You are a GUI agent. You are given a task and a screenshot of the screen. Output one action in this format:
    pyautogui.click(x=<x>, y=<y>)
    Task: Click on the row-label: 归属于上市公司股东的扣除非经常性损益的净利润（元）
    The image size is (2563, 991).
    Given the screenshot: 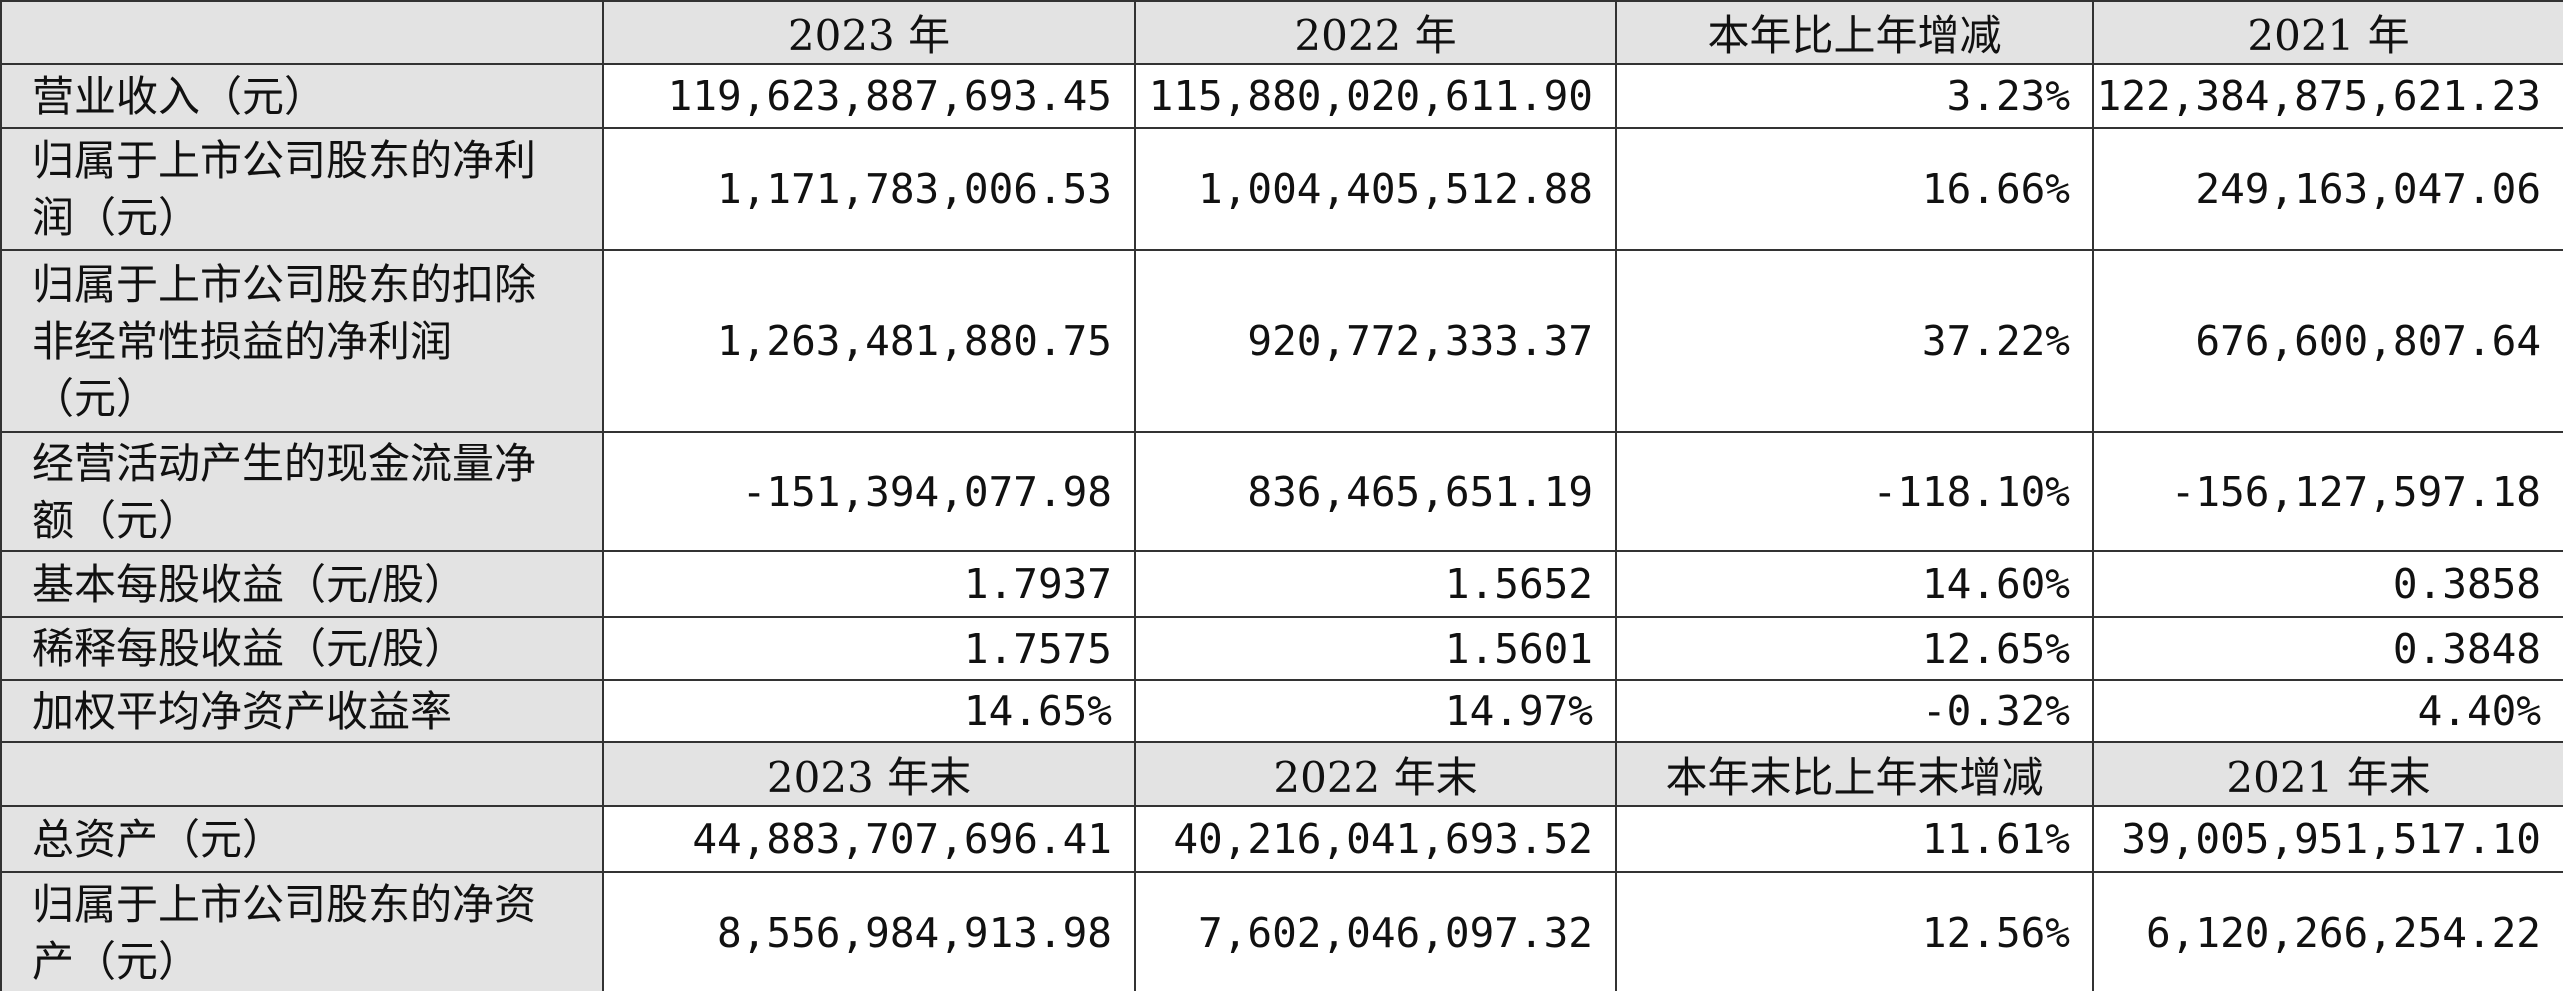 What is the action you would take?
    pyautogui.click(x=302, y=341)
    